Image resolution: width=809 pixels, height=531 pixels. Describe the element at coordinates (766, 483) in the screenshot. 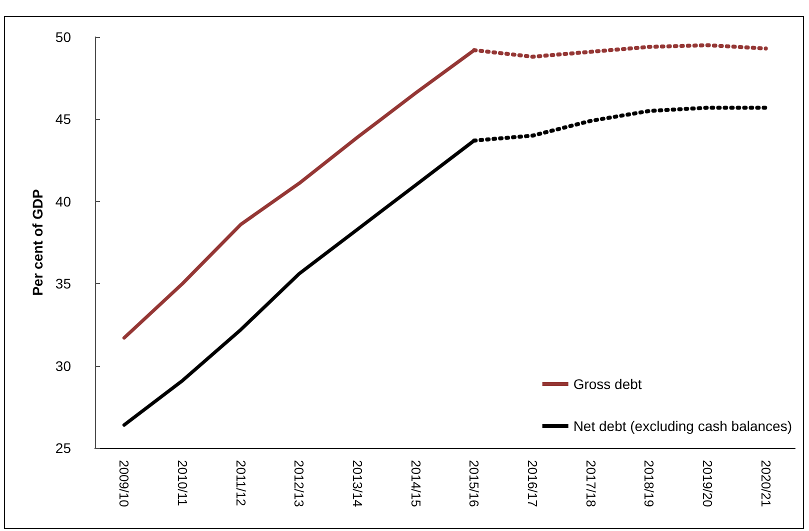

I see `x-tick-label: 2020/21` at that location.